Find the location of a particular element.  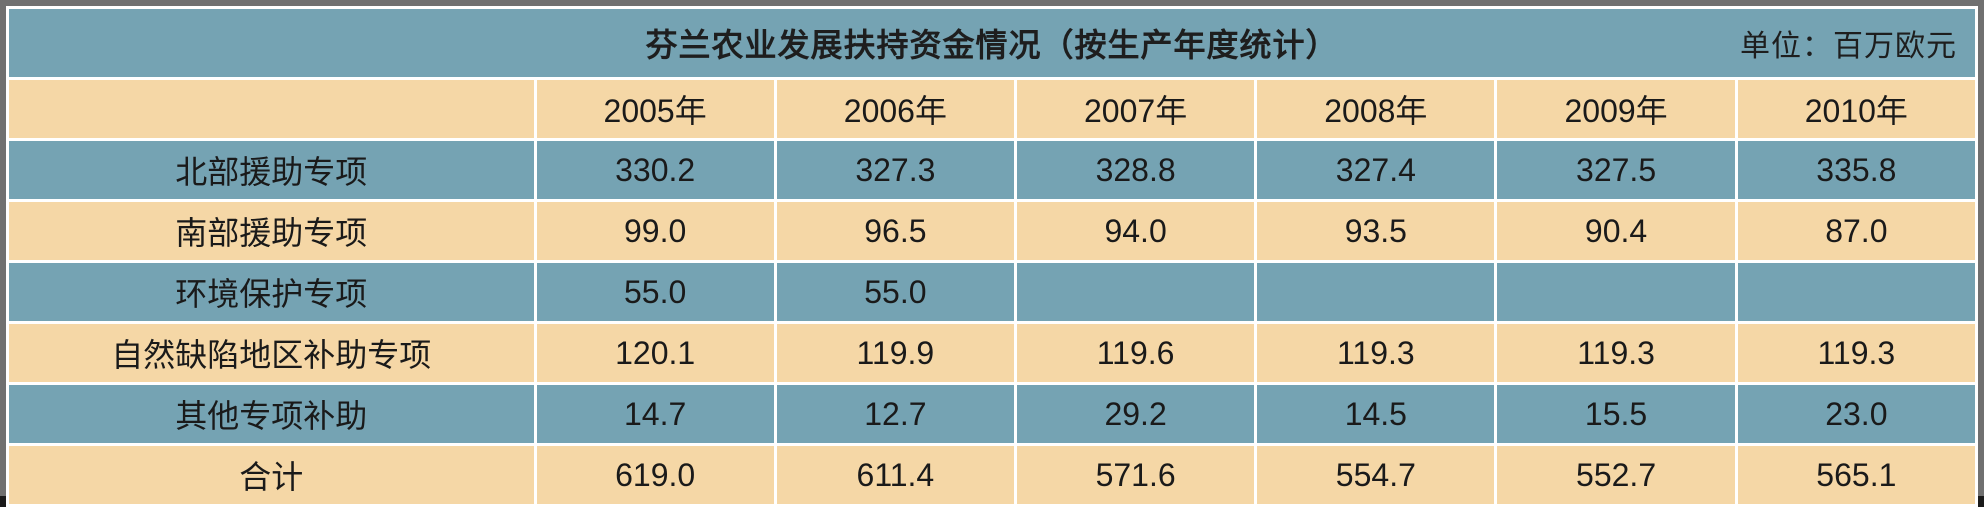

table-row: 自然缺陷地区补助专项 120.1 119.9 119.6 119.3 119.3 119.3 is located at coordinates (992, 353).